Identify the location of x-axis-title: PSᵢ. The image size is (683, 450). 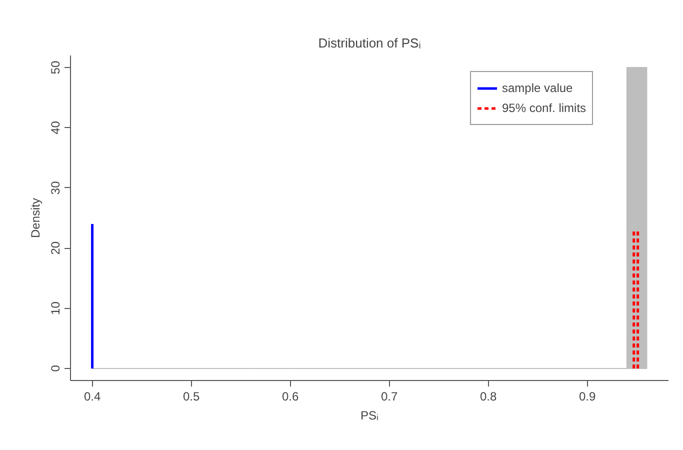
(369, 415).